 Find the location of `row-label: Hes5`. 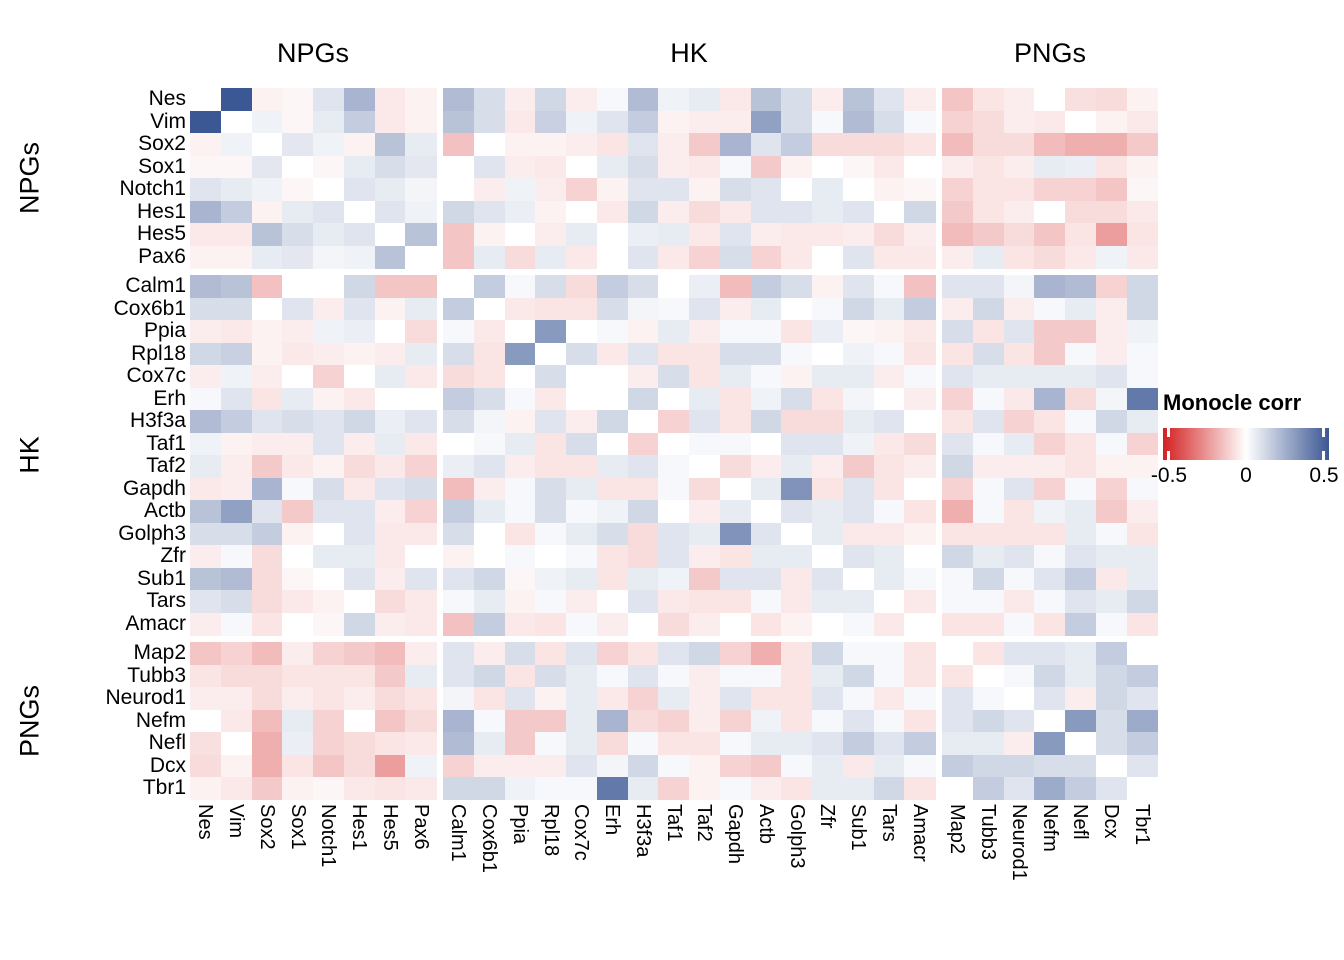

row-label: Hes5 is located at coordinates (161, 233).